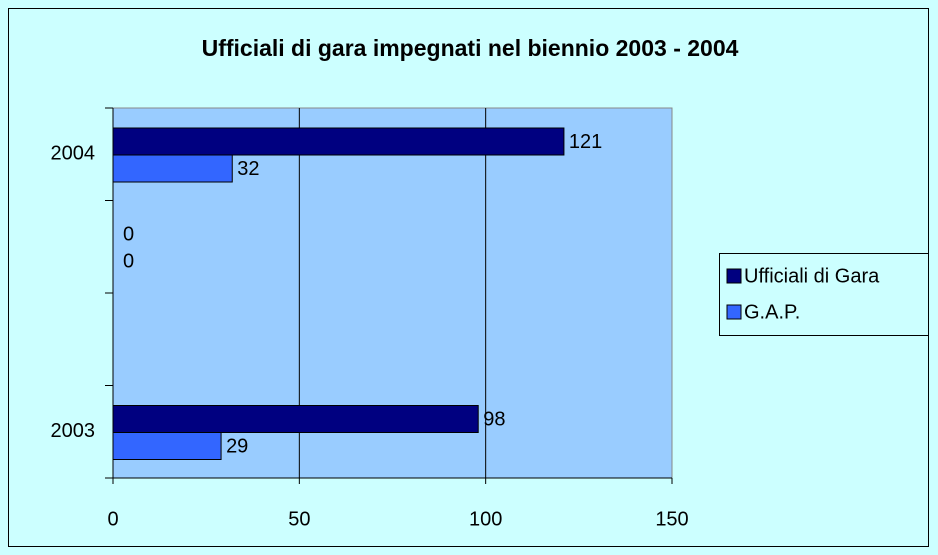 This screenshot has width=938, height=555. Describe the element at coordinates (772, 312) in the screenshot. I see `legend-label: G.A.P.` at that location.